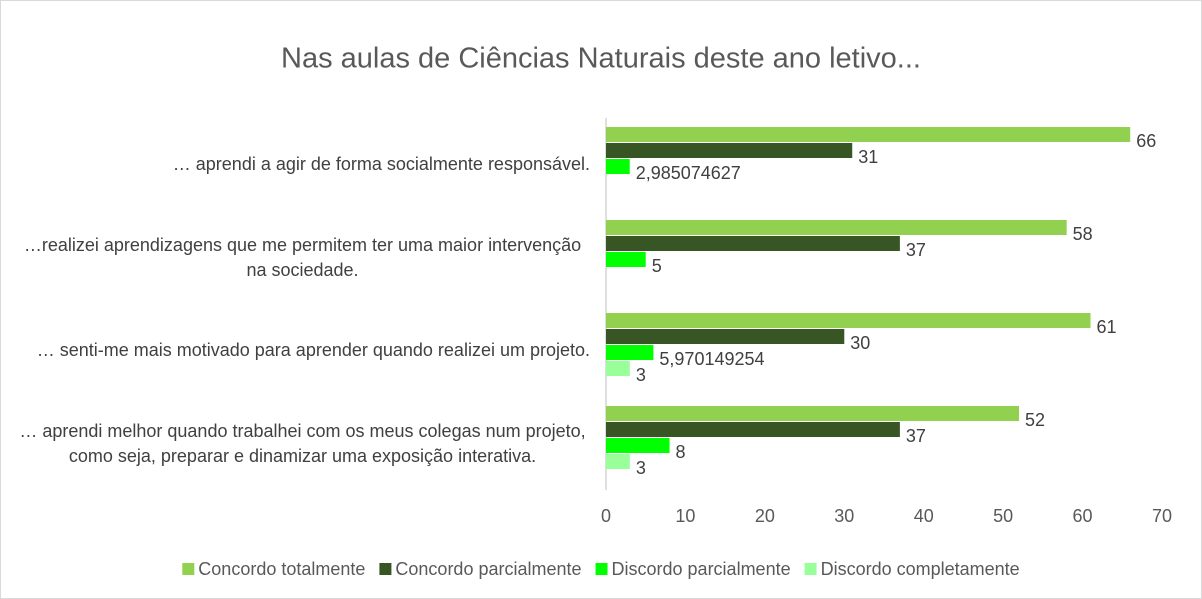 The image size is (1202, 599). What do you see at coordinates (1003, 516) in the screenshot?
I see `x-tick-label: 50` at bounding box center [1003, 516].